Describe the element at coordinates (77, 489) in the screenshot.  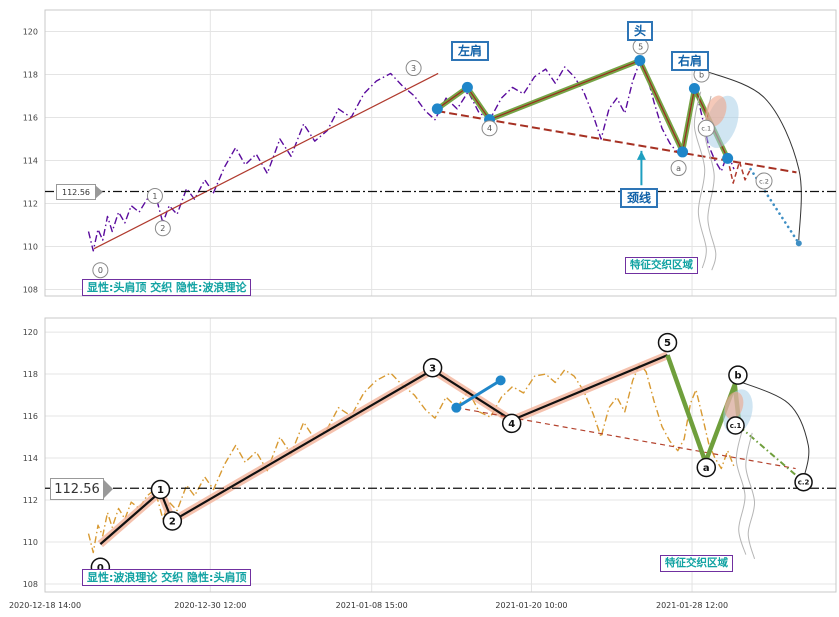
I see `price-tag-bottom: 112.56` at that location.